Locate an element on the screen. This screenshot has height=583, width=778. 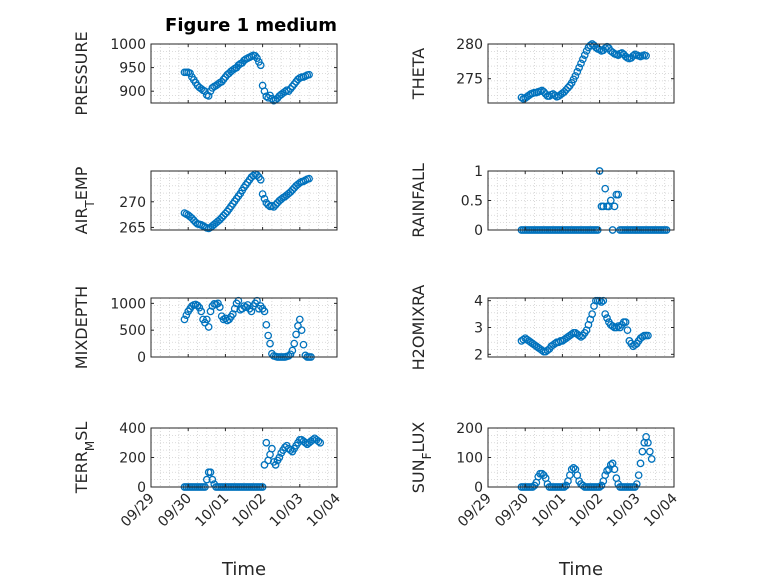
y-tick-label: 950 is located at coordinates (132, 69).